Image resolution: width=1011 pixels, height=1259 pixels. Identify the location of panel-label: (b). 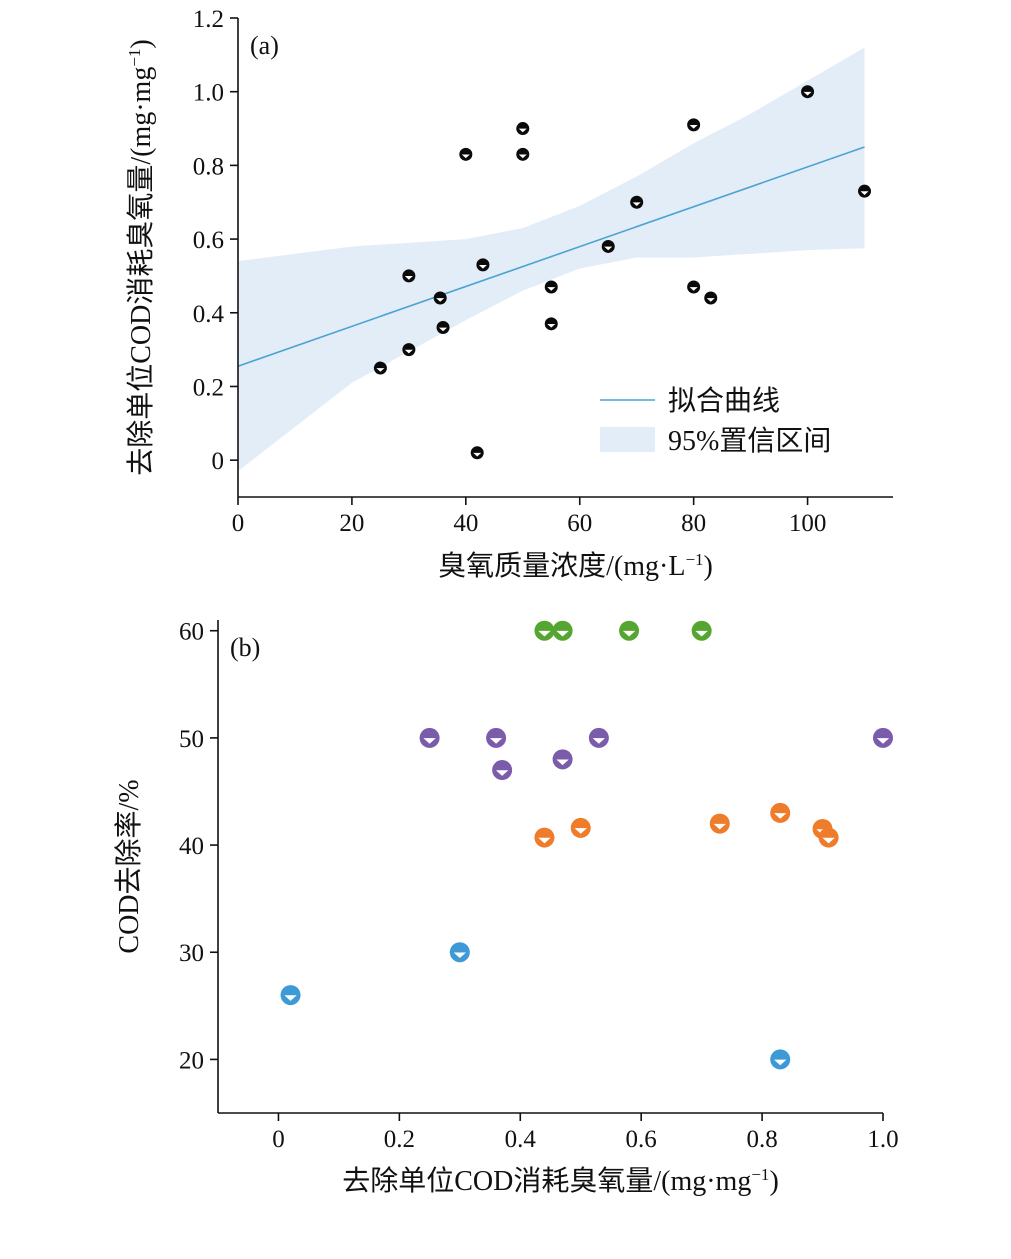
(245, 647).